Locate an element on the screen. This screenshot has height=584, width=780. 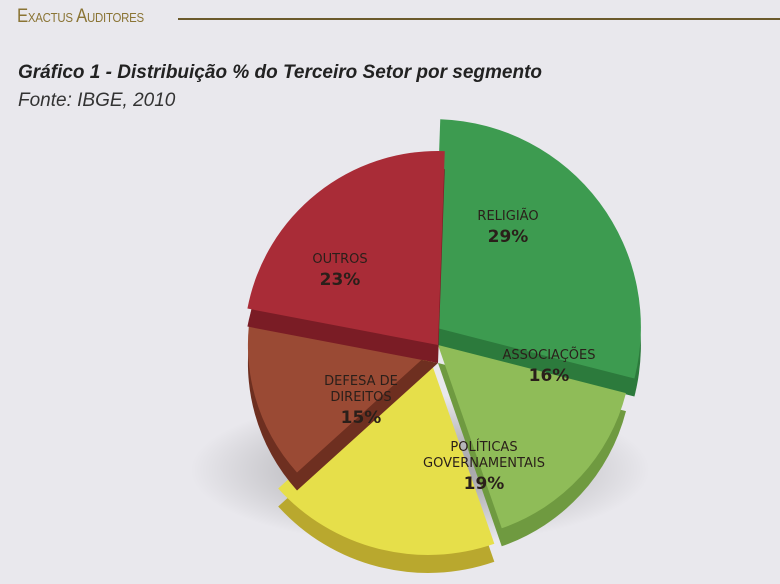
chart-subtitle: Fonte: IBGE, 2010 is located at coordinates (97, 100).